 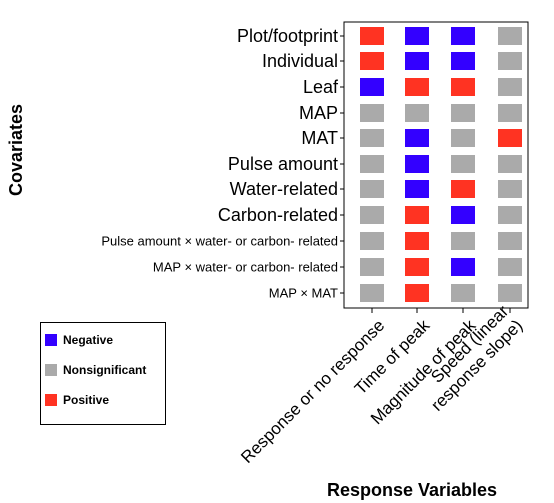 What do you see at coordinates (417, 215) in the screenshot?
I see `heatmap-cell-carbon-related-time-of-peak` at bounding box center [417, 215].